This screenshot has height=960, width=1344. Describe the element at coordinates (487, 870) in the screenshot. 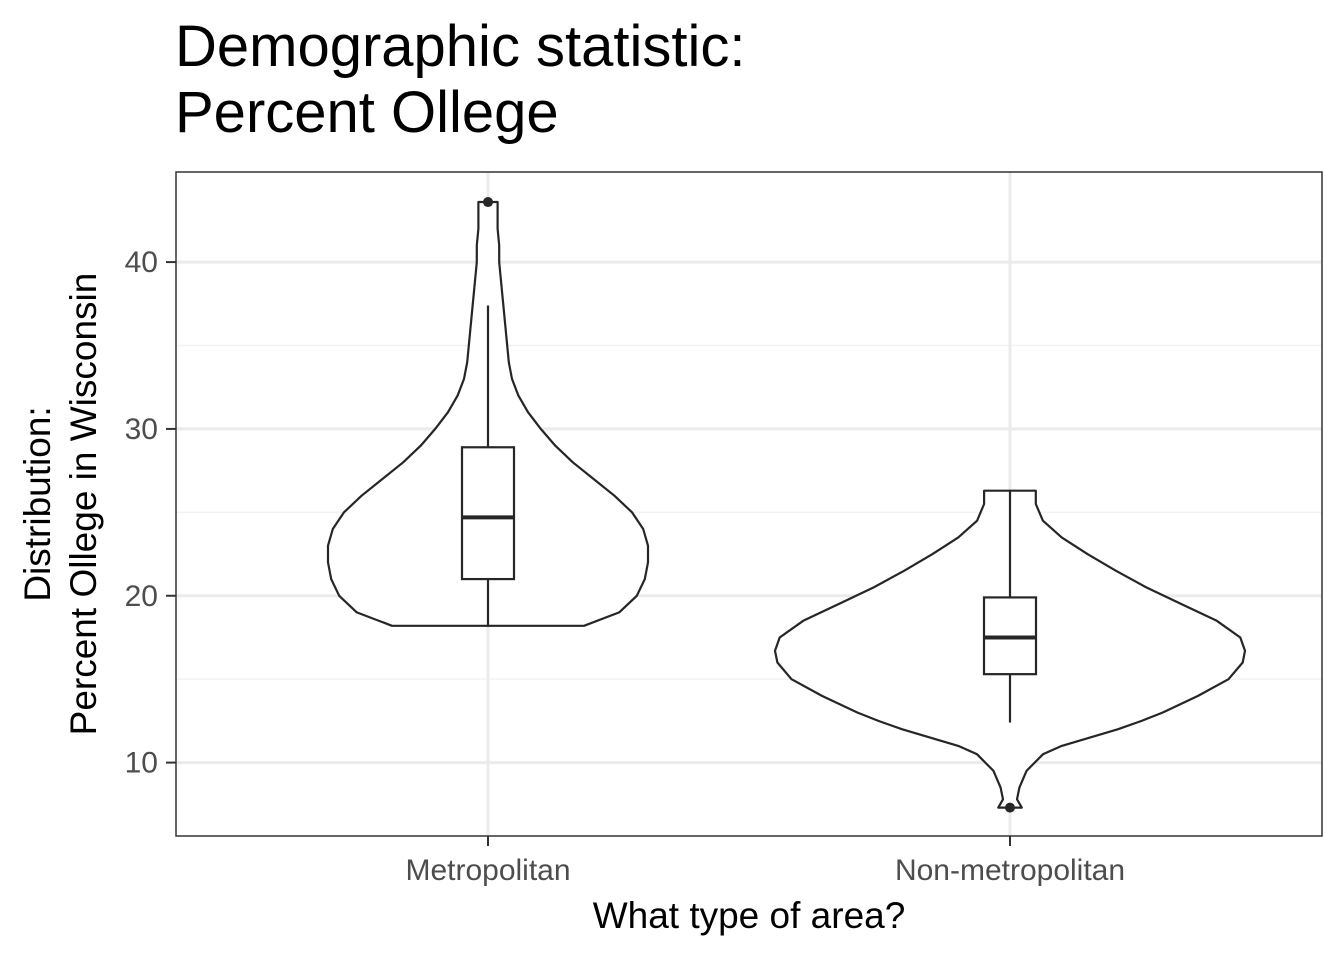

I see `x-tick-label-metropolitan: Metropolitan` at that location.